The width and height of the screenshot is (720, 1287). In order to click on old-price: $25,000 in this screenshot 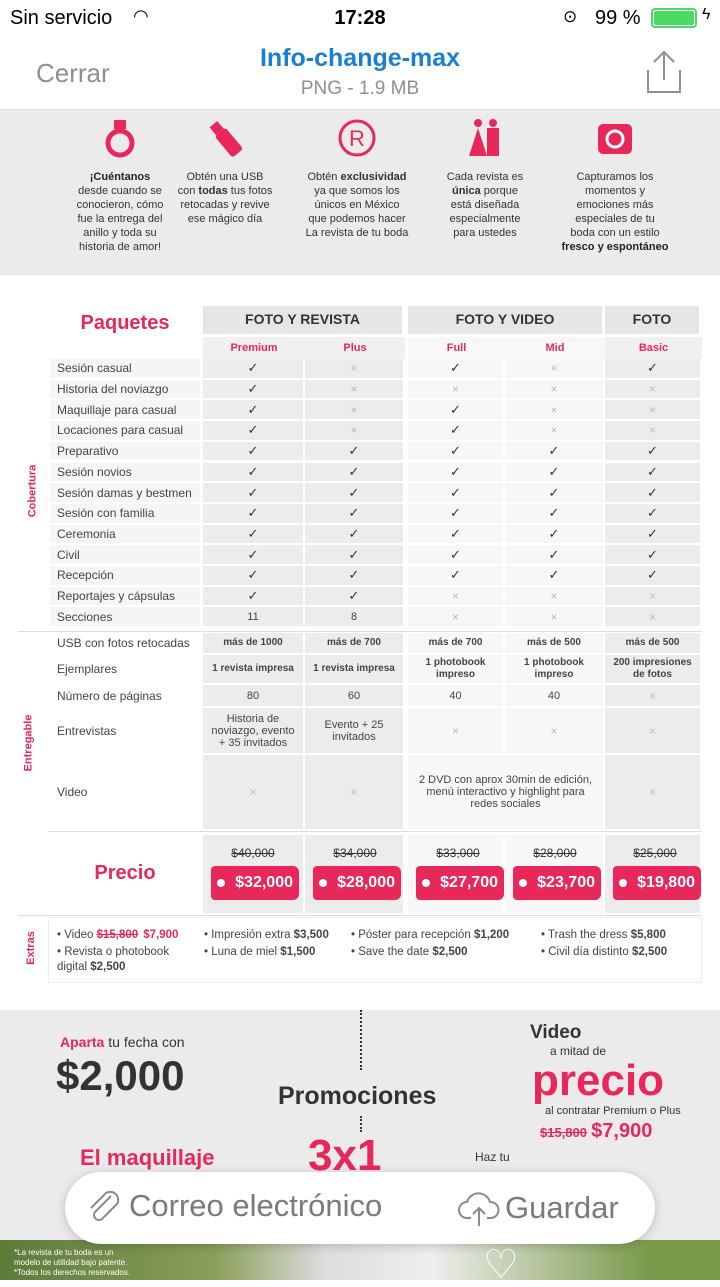, I will do `click(655, 853)`.